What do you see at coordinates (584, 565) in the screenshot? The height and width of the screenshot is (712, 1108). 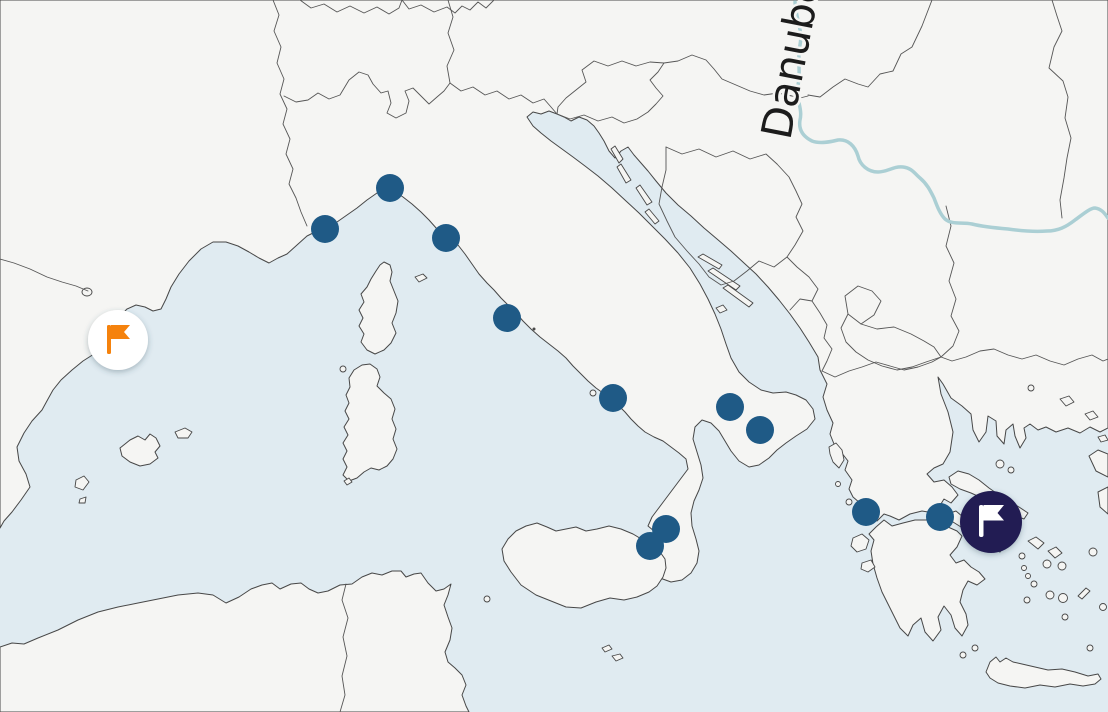 I see `island-sicily` at bounding box center [584, 565].